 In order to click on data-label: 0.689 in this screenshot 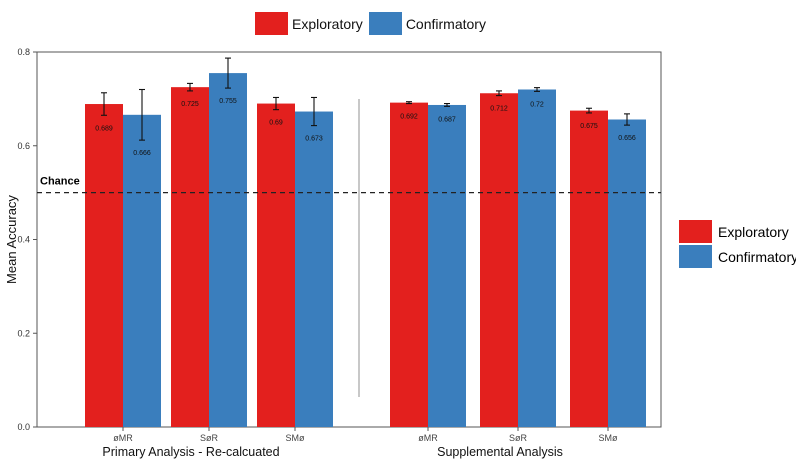, I will do `click(104, 128)`.